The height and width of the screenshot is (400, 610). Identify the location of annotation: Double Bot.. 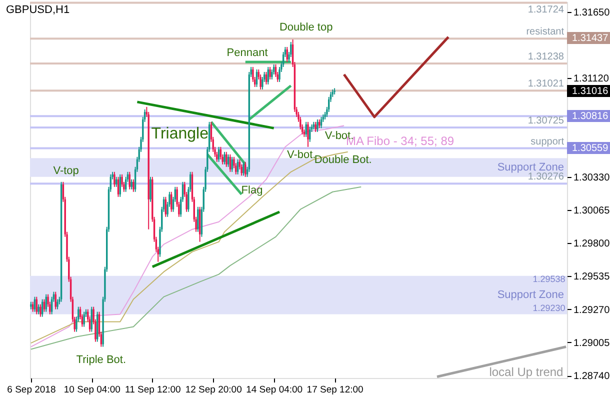
(343, 160).